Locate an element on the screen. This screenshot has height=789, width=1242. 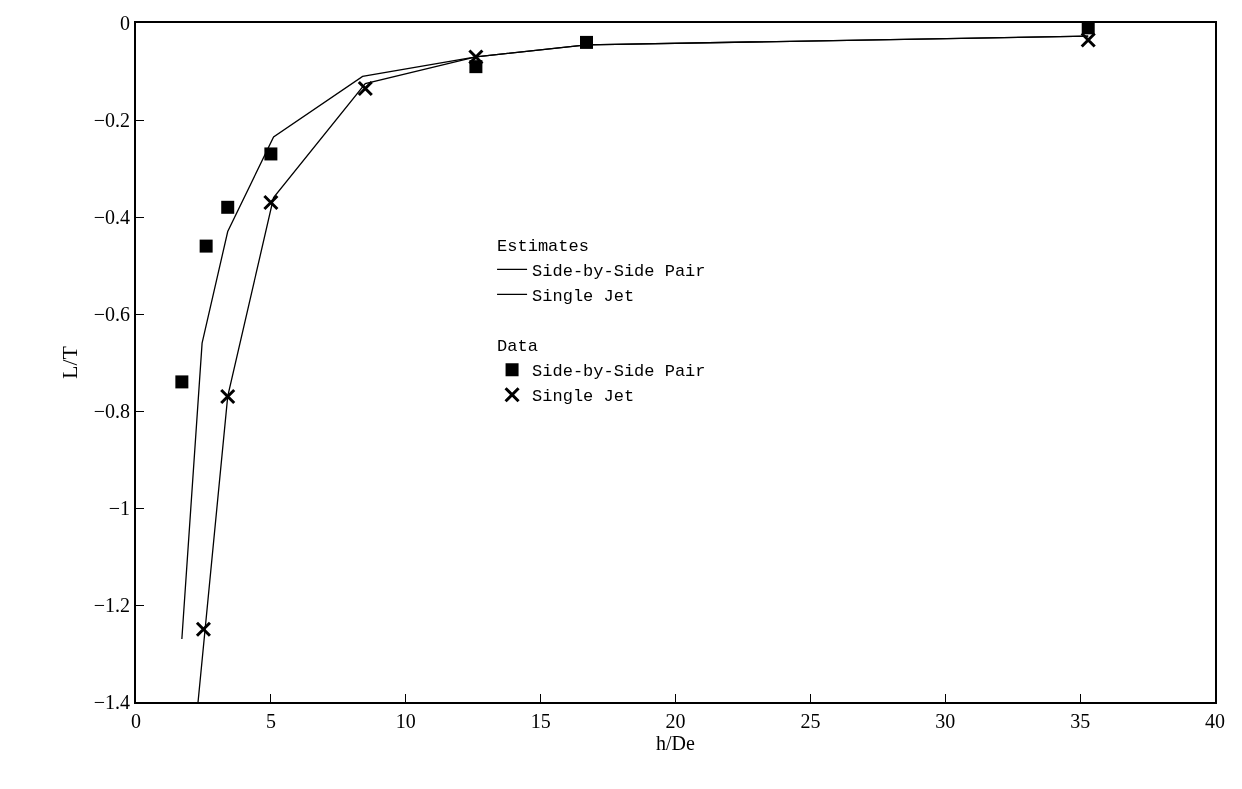
legend-title: Estimates is located at coordinates (543, 246).